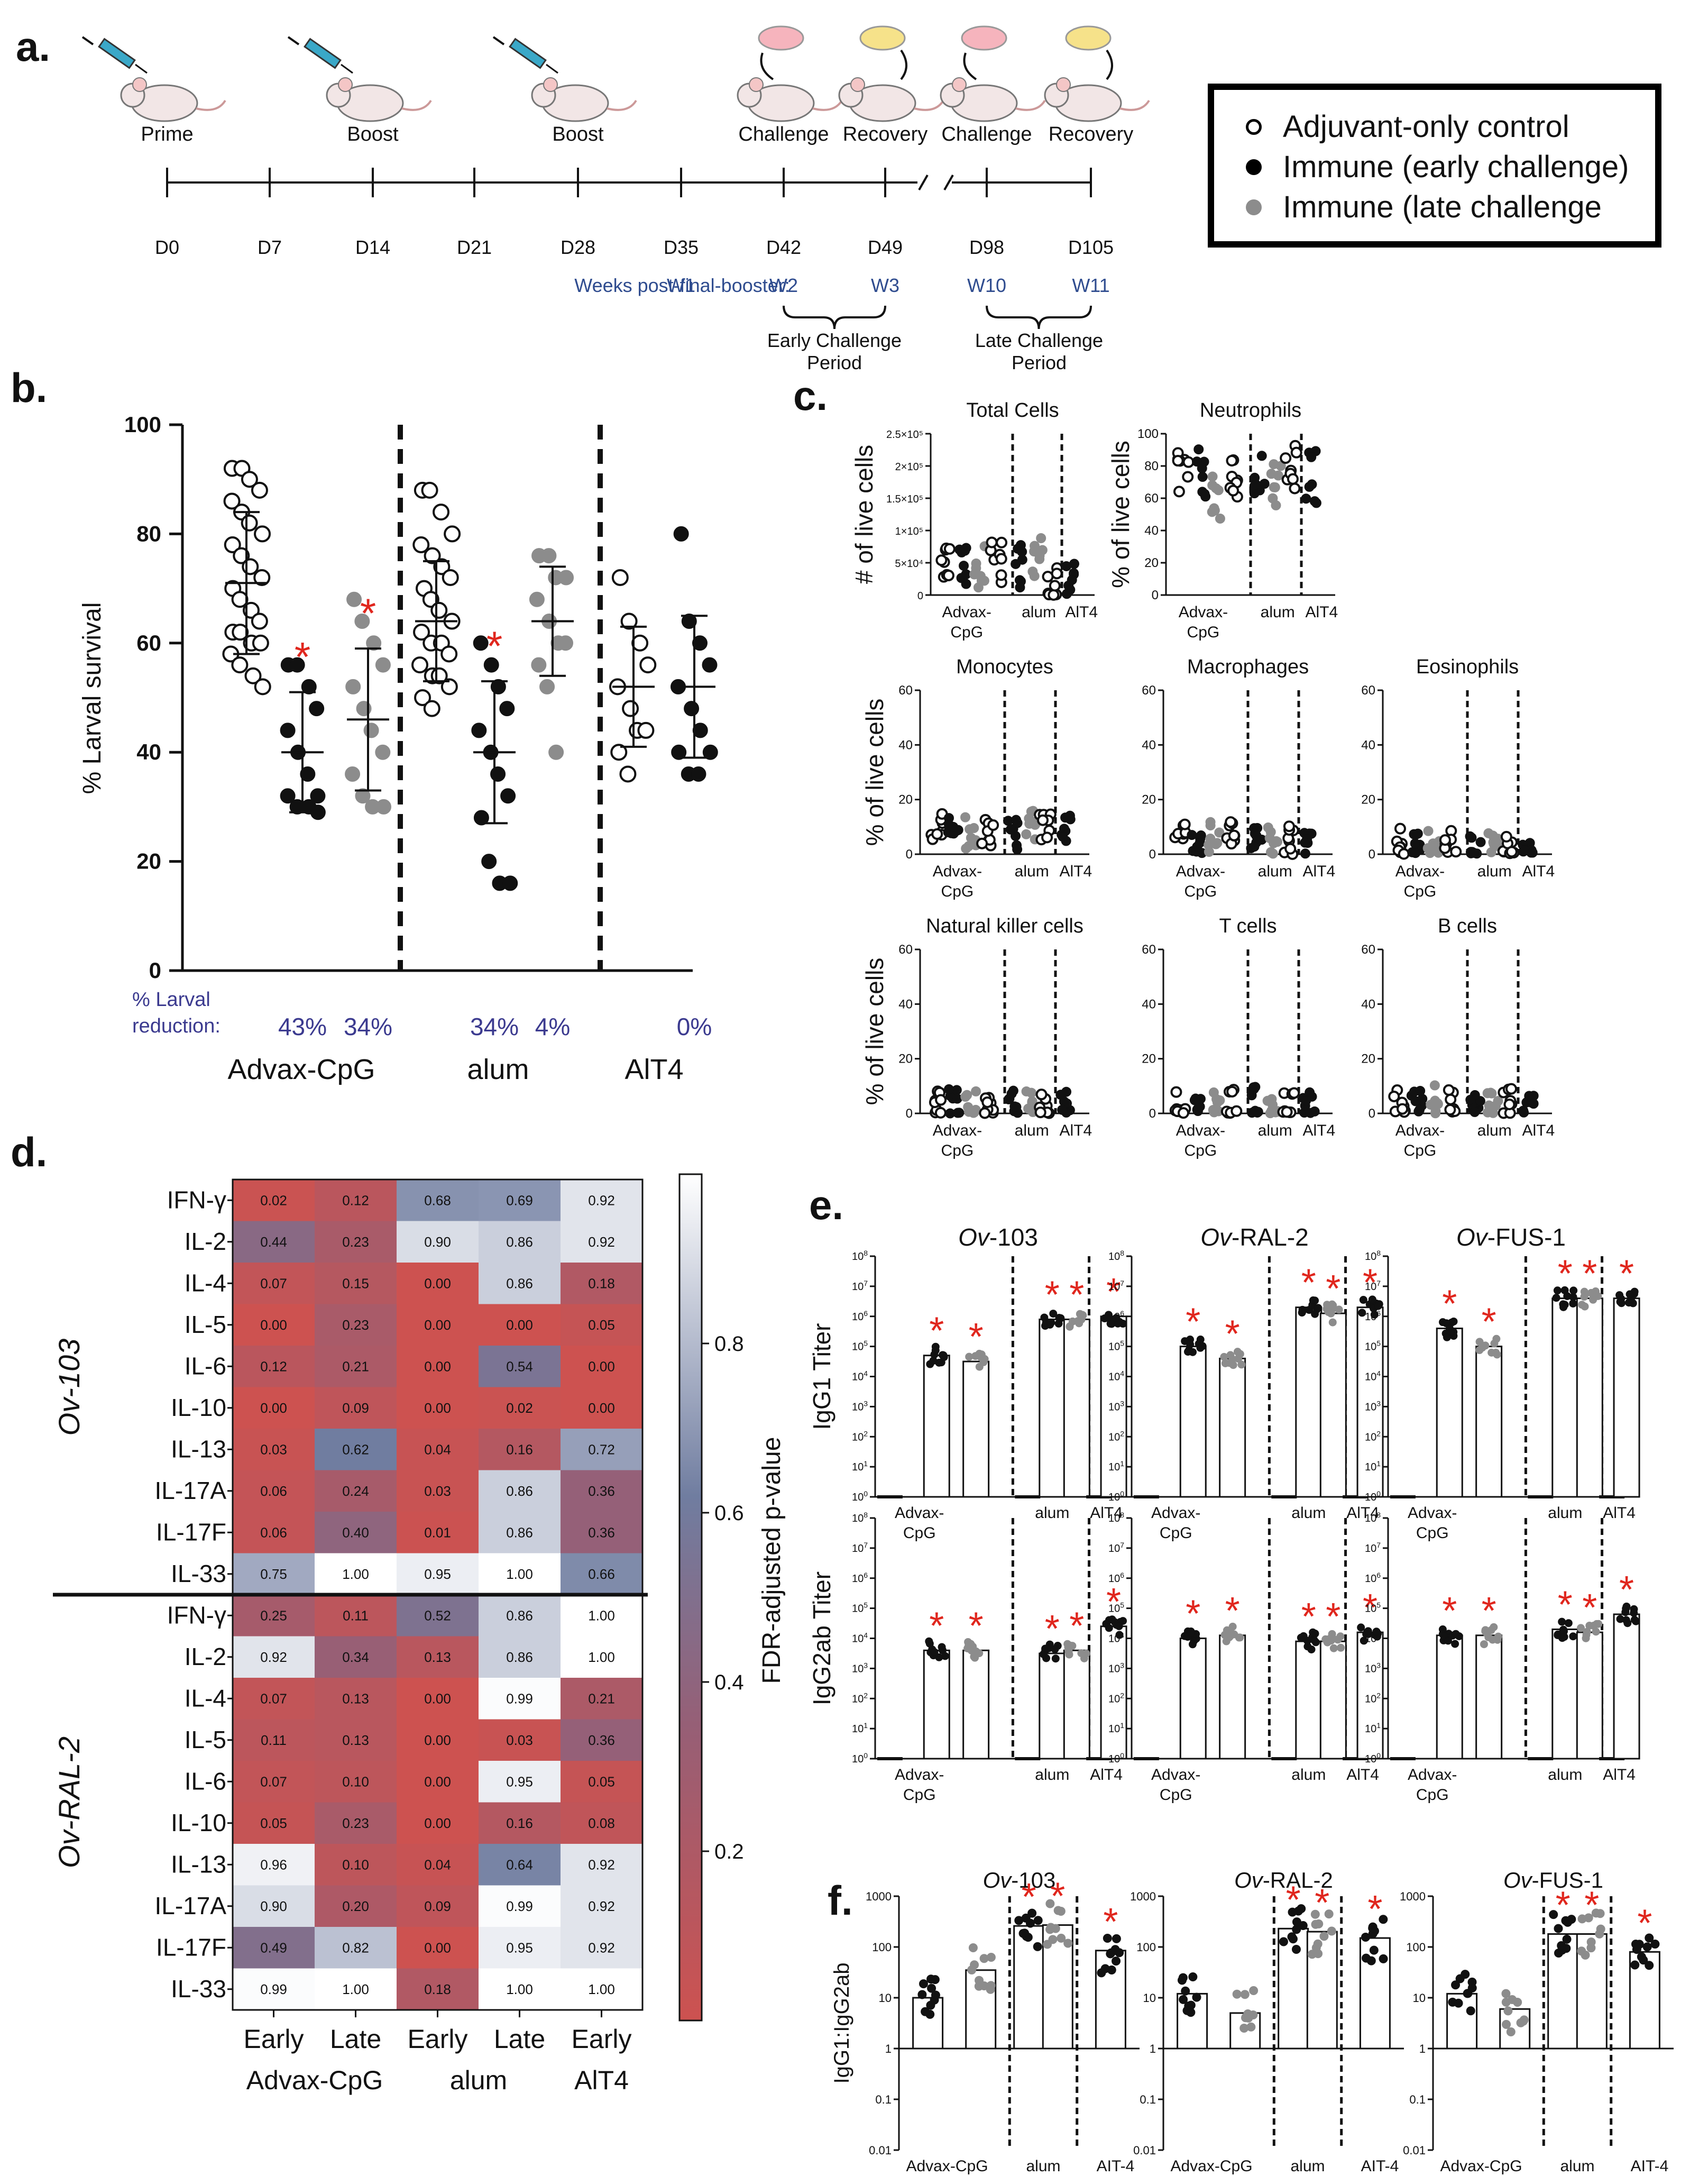 The width and height of the screenshot is (1708, 2176). I want to click on y-tick-label: 0, so click(155, 970).